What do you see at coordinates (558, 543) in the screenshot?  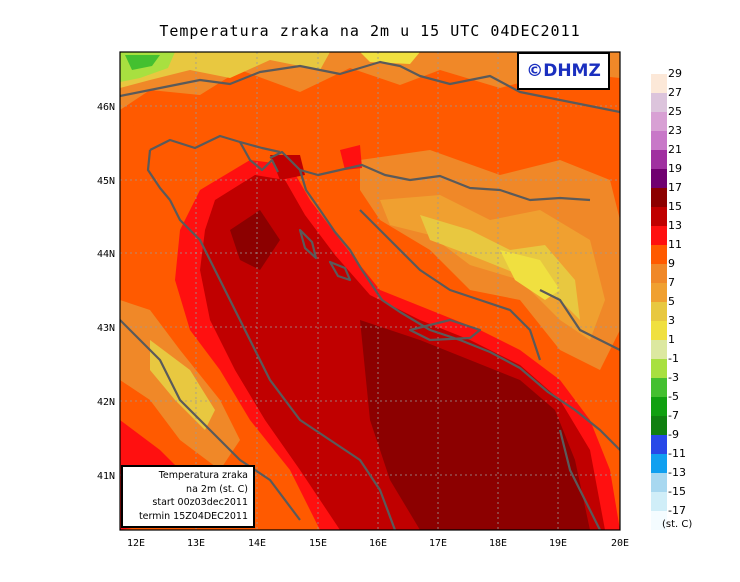 I see `x-tick-19E: 19E` at bounding box center [558, 543].